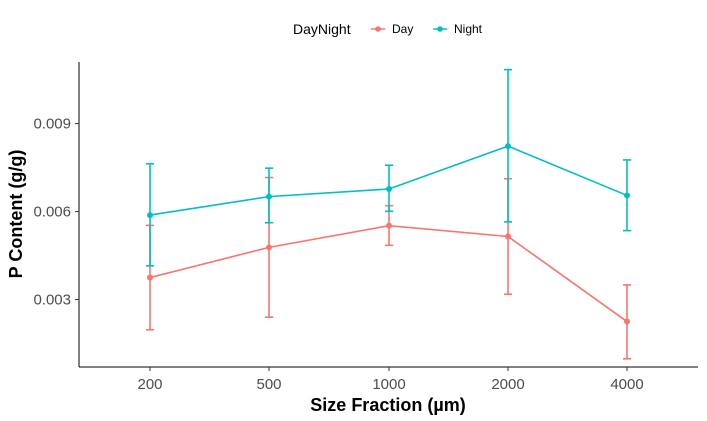 This screenshot has height=421, width=707. Describe the element at coordinates (149, 384) in the screenshot. I see `x-tick-label: 200` at that location.